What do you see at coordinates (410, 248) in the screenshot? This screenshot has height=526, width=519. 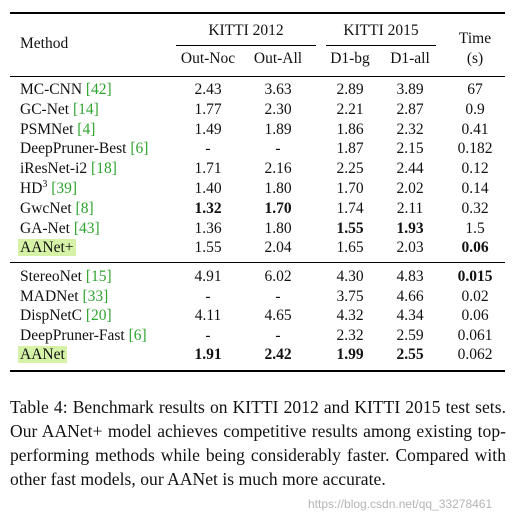 I see `table-cell: 2.03` at bounding box center [410, 248].